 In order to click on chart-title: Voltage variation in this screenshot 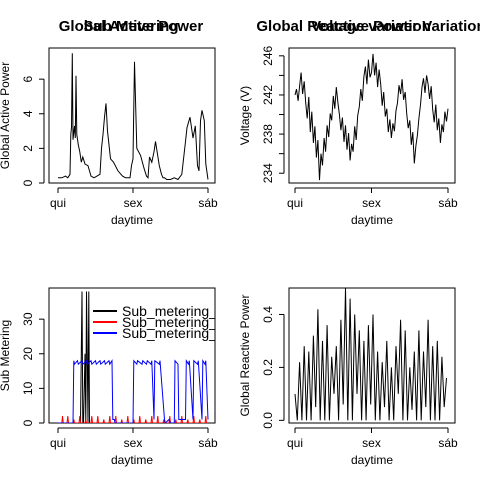, I will do `click(371, 26)`.